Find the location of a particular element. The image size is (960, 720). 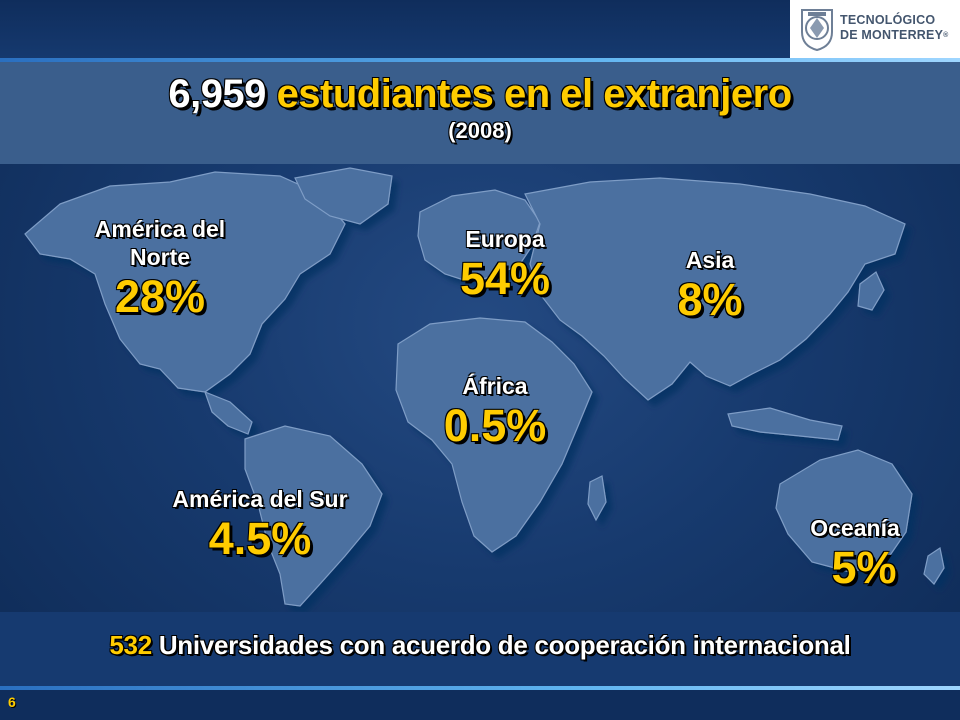

region-name: Europa is located at coordinates (505, 239).